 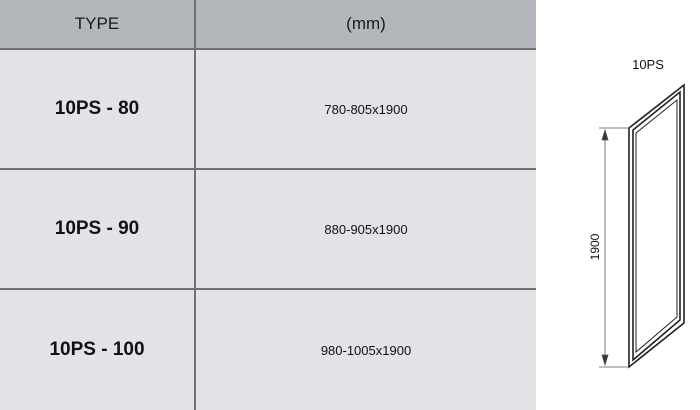 I want to click on table-header: TYPE (mm), so click(x=268, y=25).